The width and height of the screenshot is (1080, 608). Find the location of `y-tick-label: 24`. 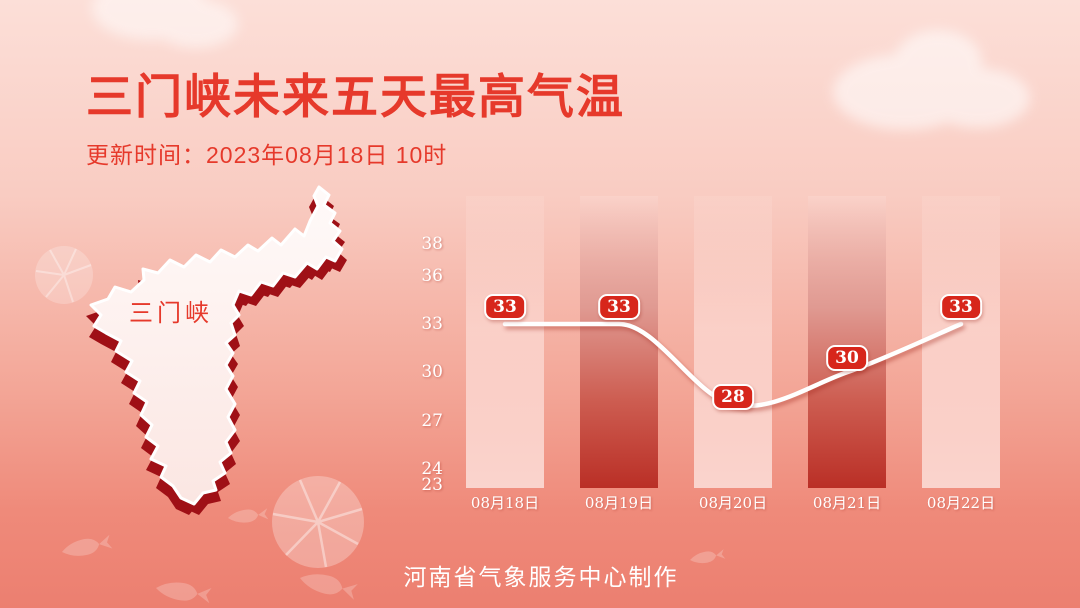

y-tick-label: 24 is located at coordinates (432, 468).